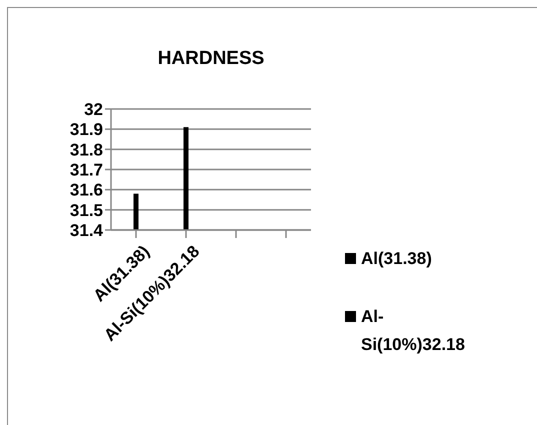  What do you see at coordinates (413, 331) in the screenshot?
I see `legend-label: Al-Si(10%)32.18` at bounding box center [413, 331].